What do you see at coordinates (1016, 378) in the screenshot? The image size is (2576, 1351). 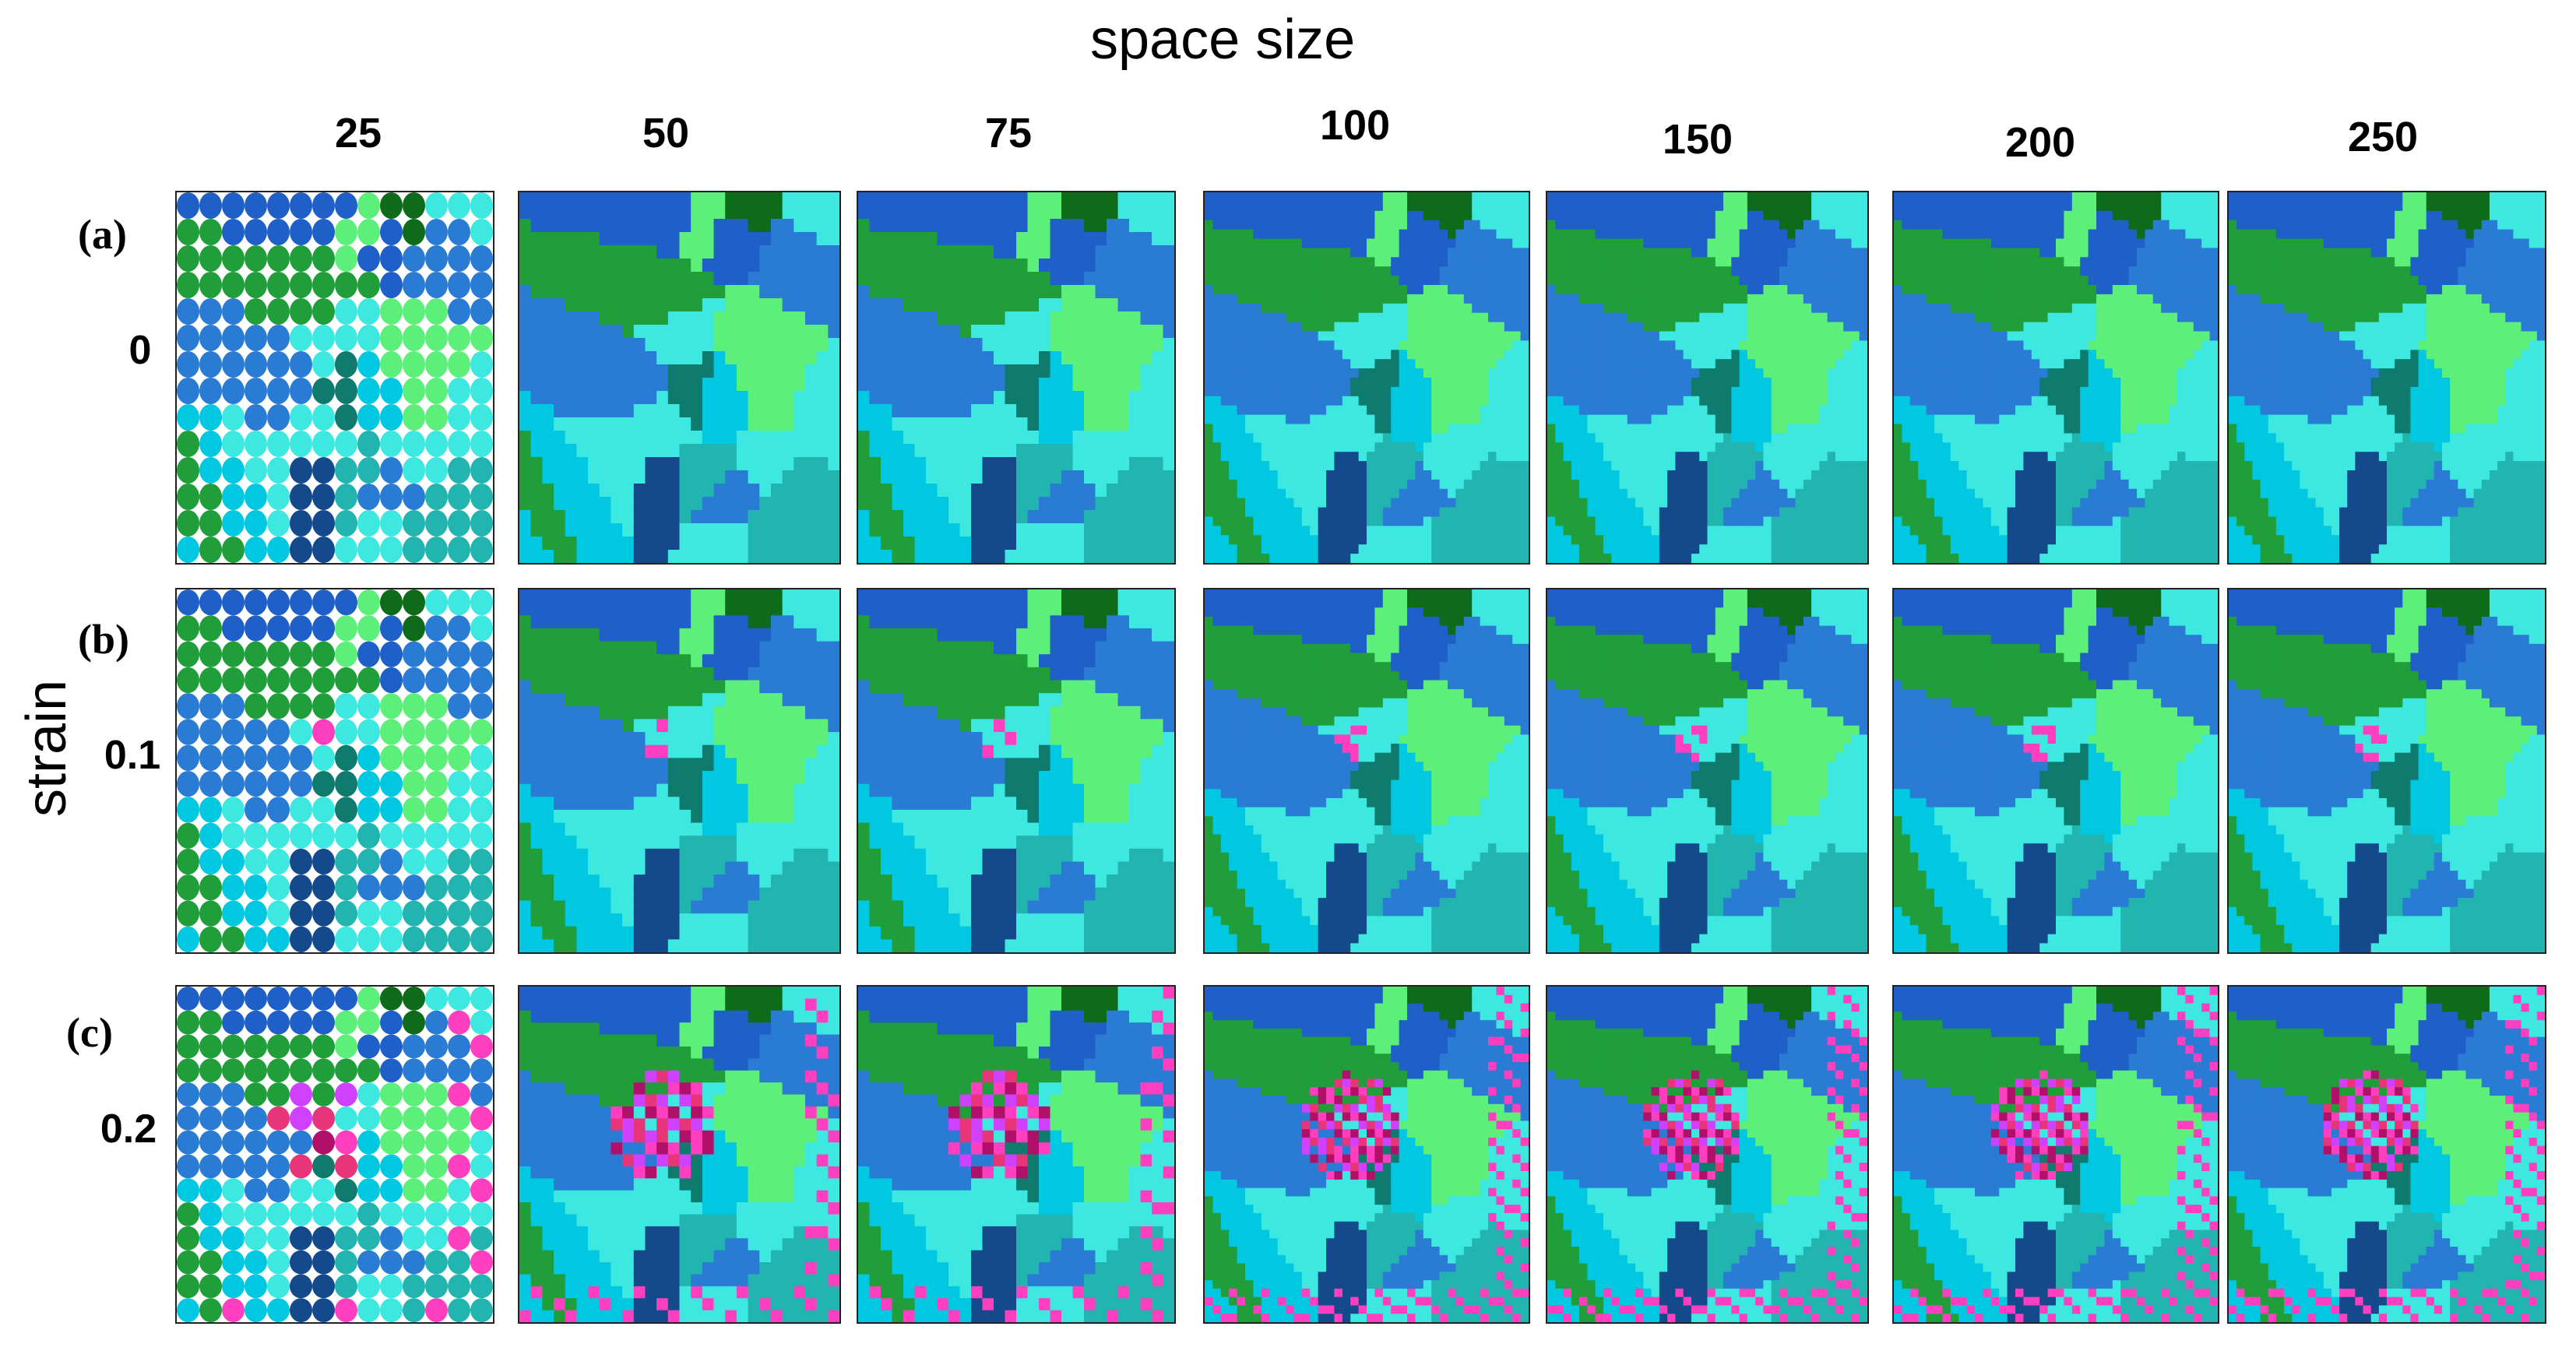 I see `grain-map-panel-r1-c3` at bounding box center [1016, 378].